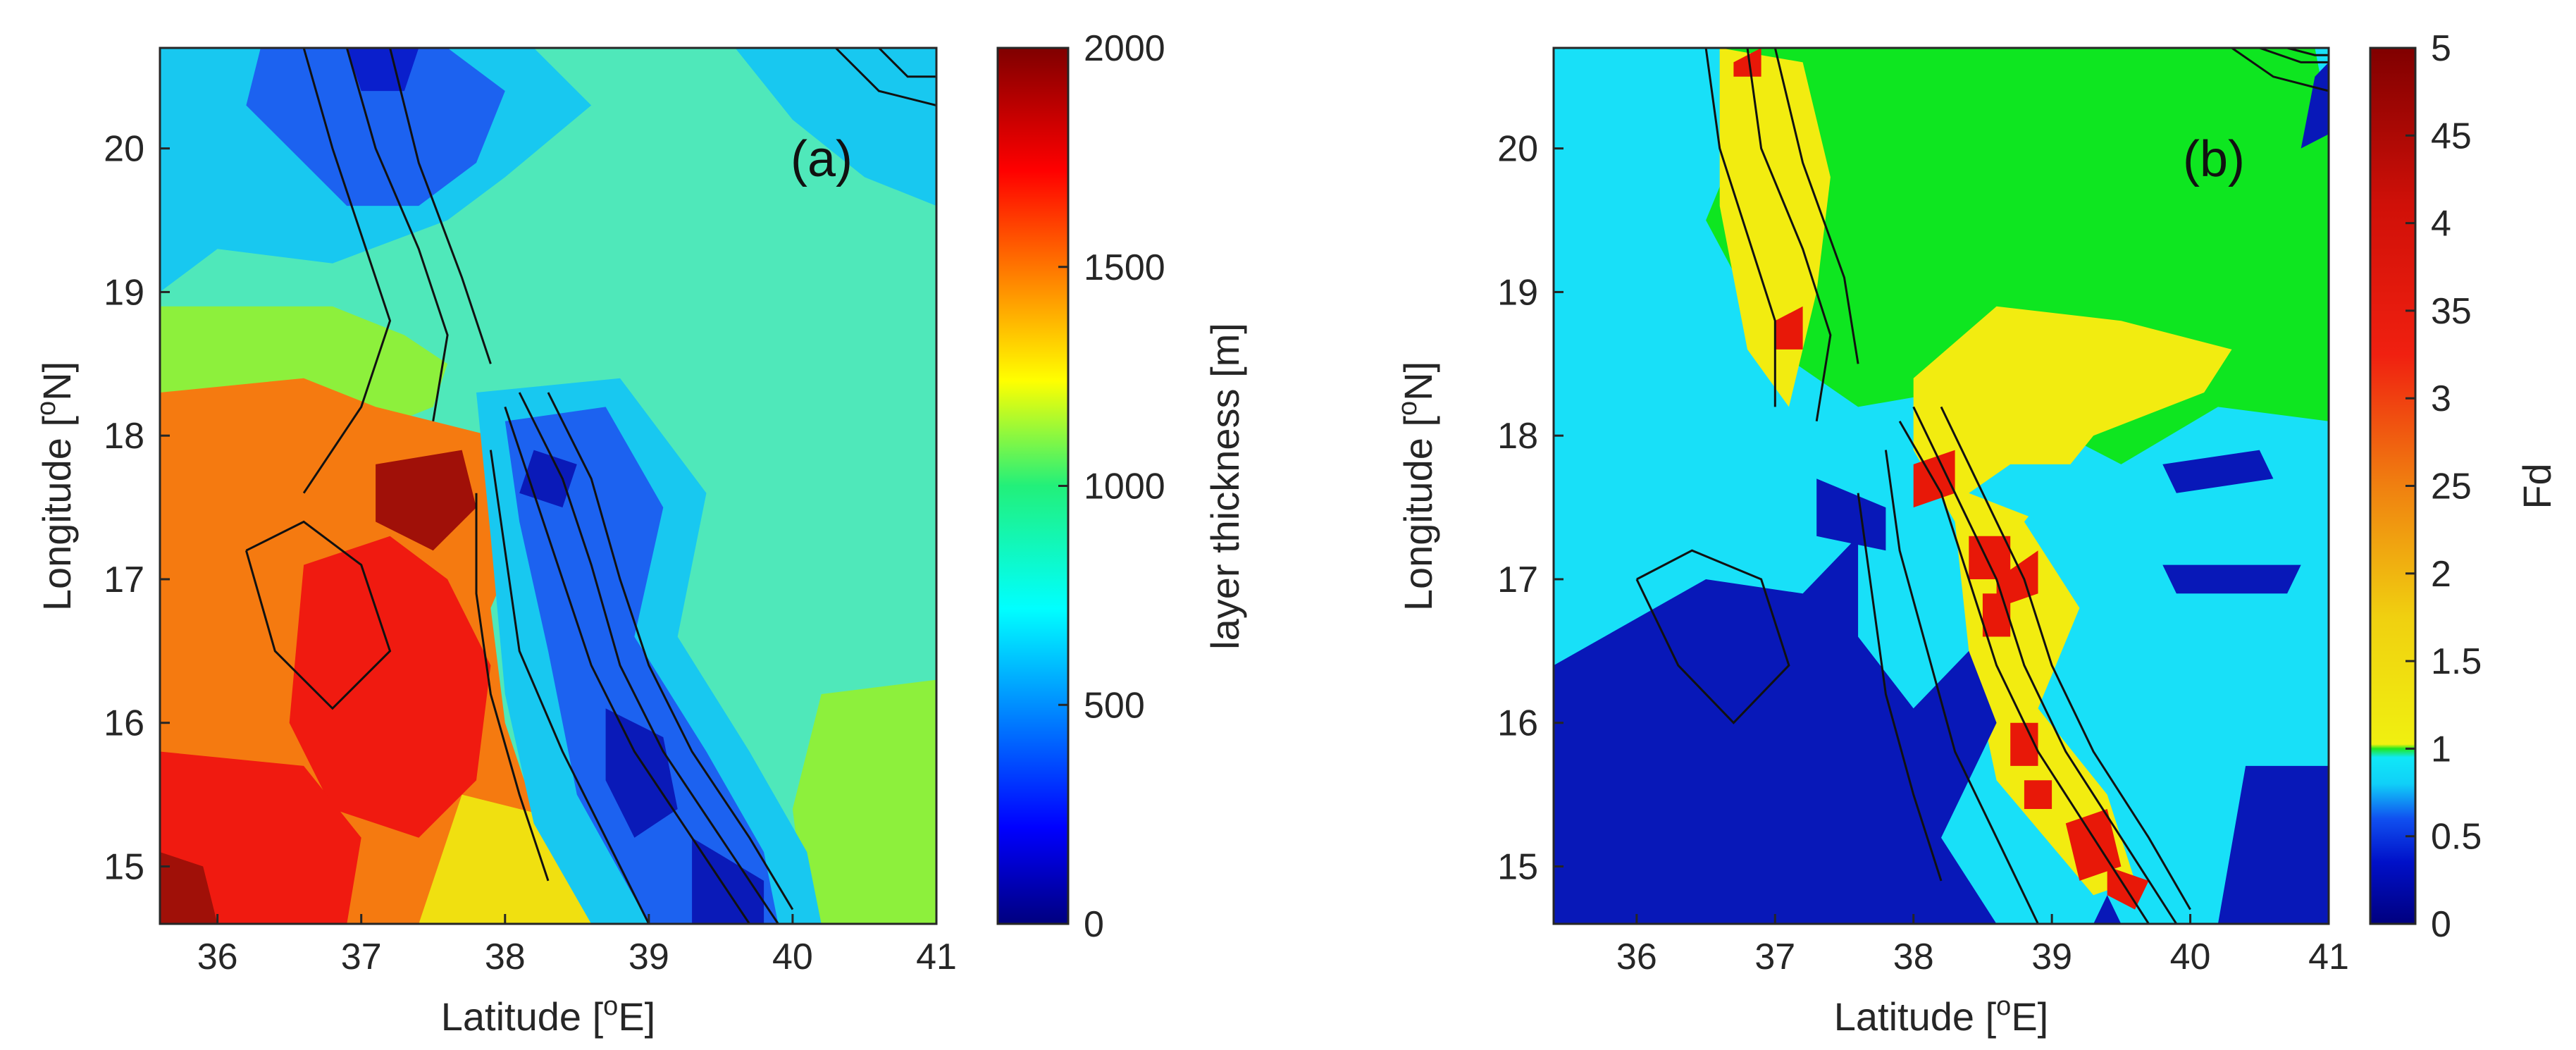 The height and width of the screenshot is (1050, 2576). I want to click on panel-b-colorbar-tick-label: 3, so click(2441, 398).